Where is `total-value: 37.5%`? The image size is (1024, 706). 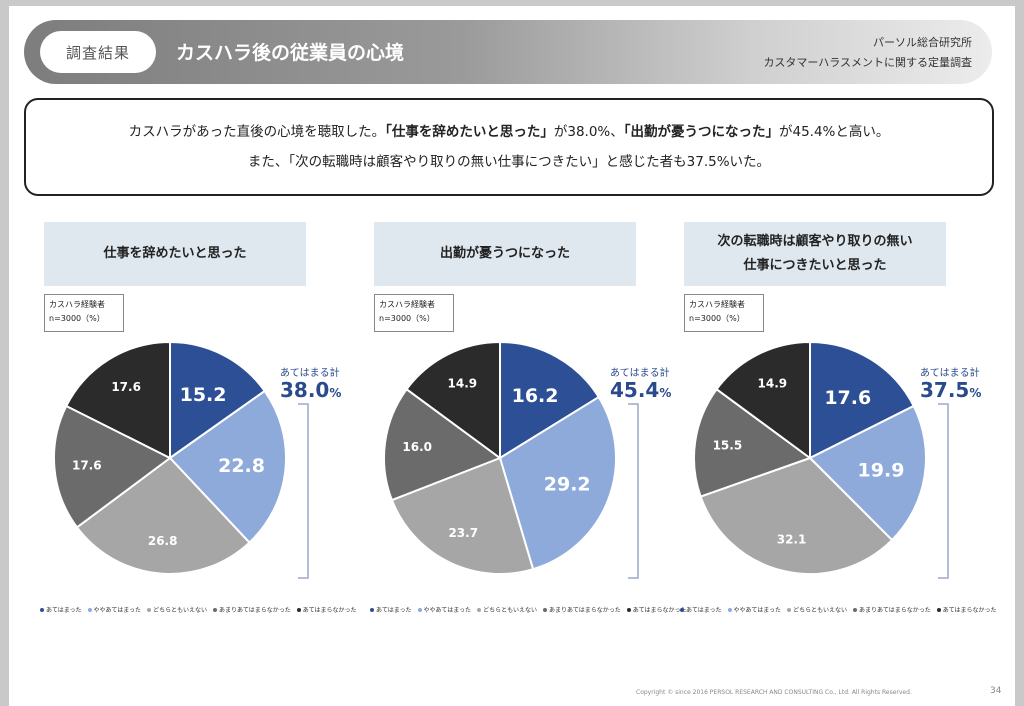 total-value: 37.5% is located at coordinates (950, 390).